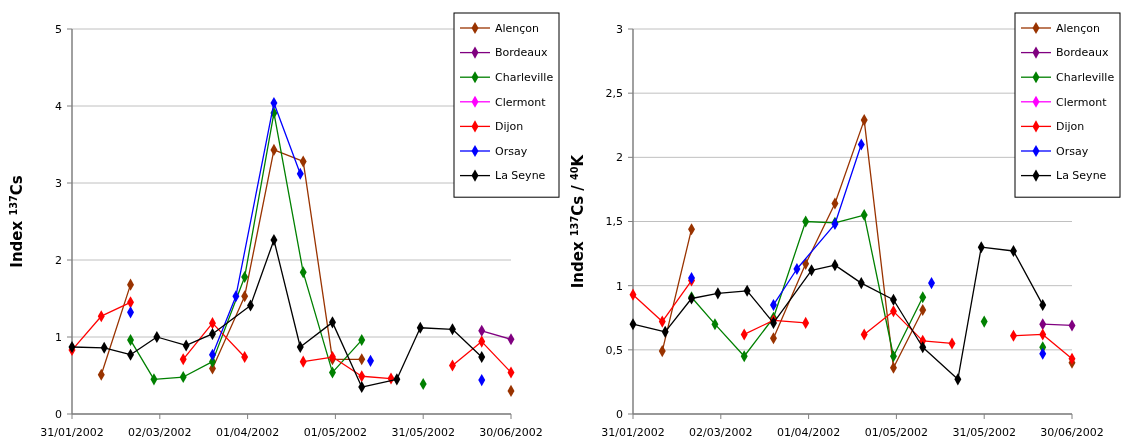  Describe the element at coordinates (614, 350) in the screenshot. I see `y-tick-label: 0,5` at that location.